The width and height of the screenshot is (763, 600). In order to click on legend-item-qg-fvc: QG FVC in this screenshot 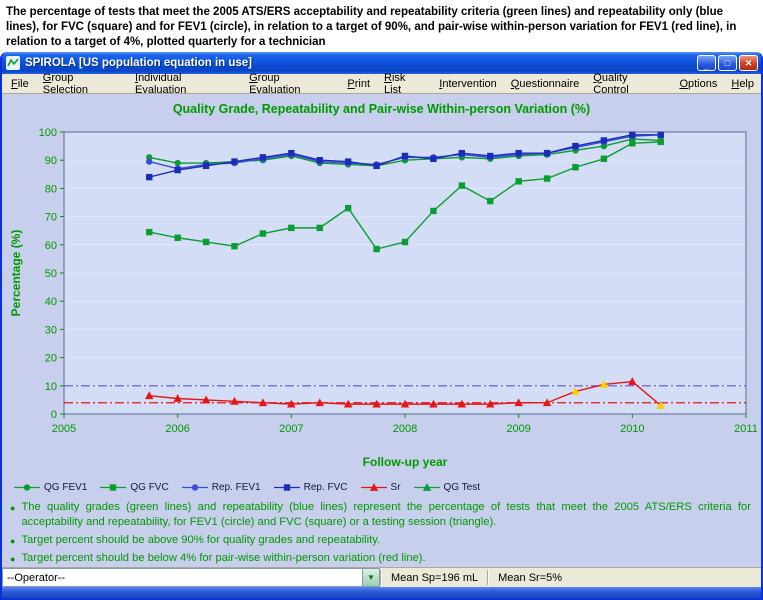, I will do `click(134, 487)`.